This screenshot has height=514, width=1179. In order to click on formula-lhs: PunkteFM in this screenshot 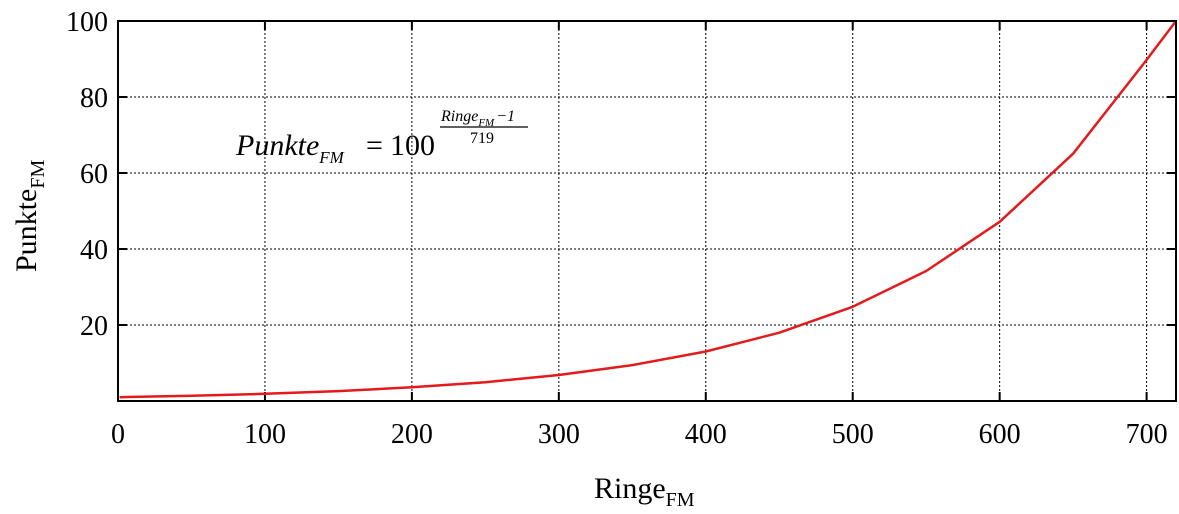, I will do `click(290, 148)`.